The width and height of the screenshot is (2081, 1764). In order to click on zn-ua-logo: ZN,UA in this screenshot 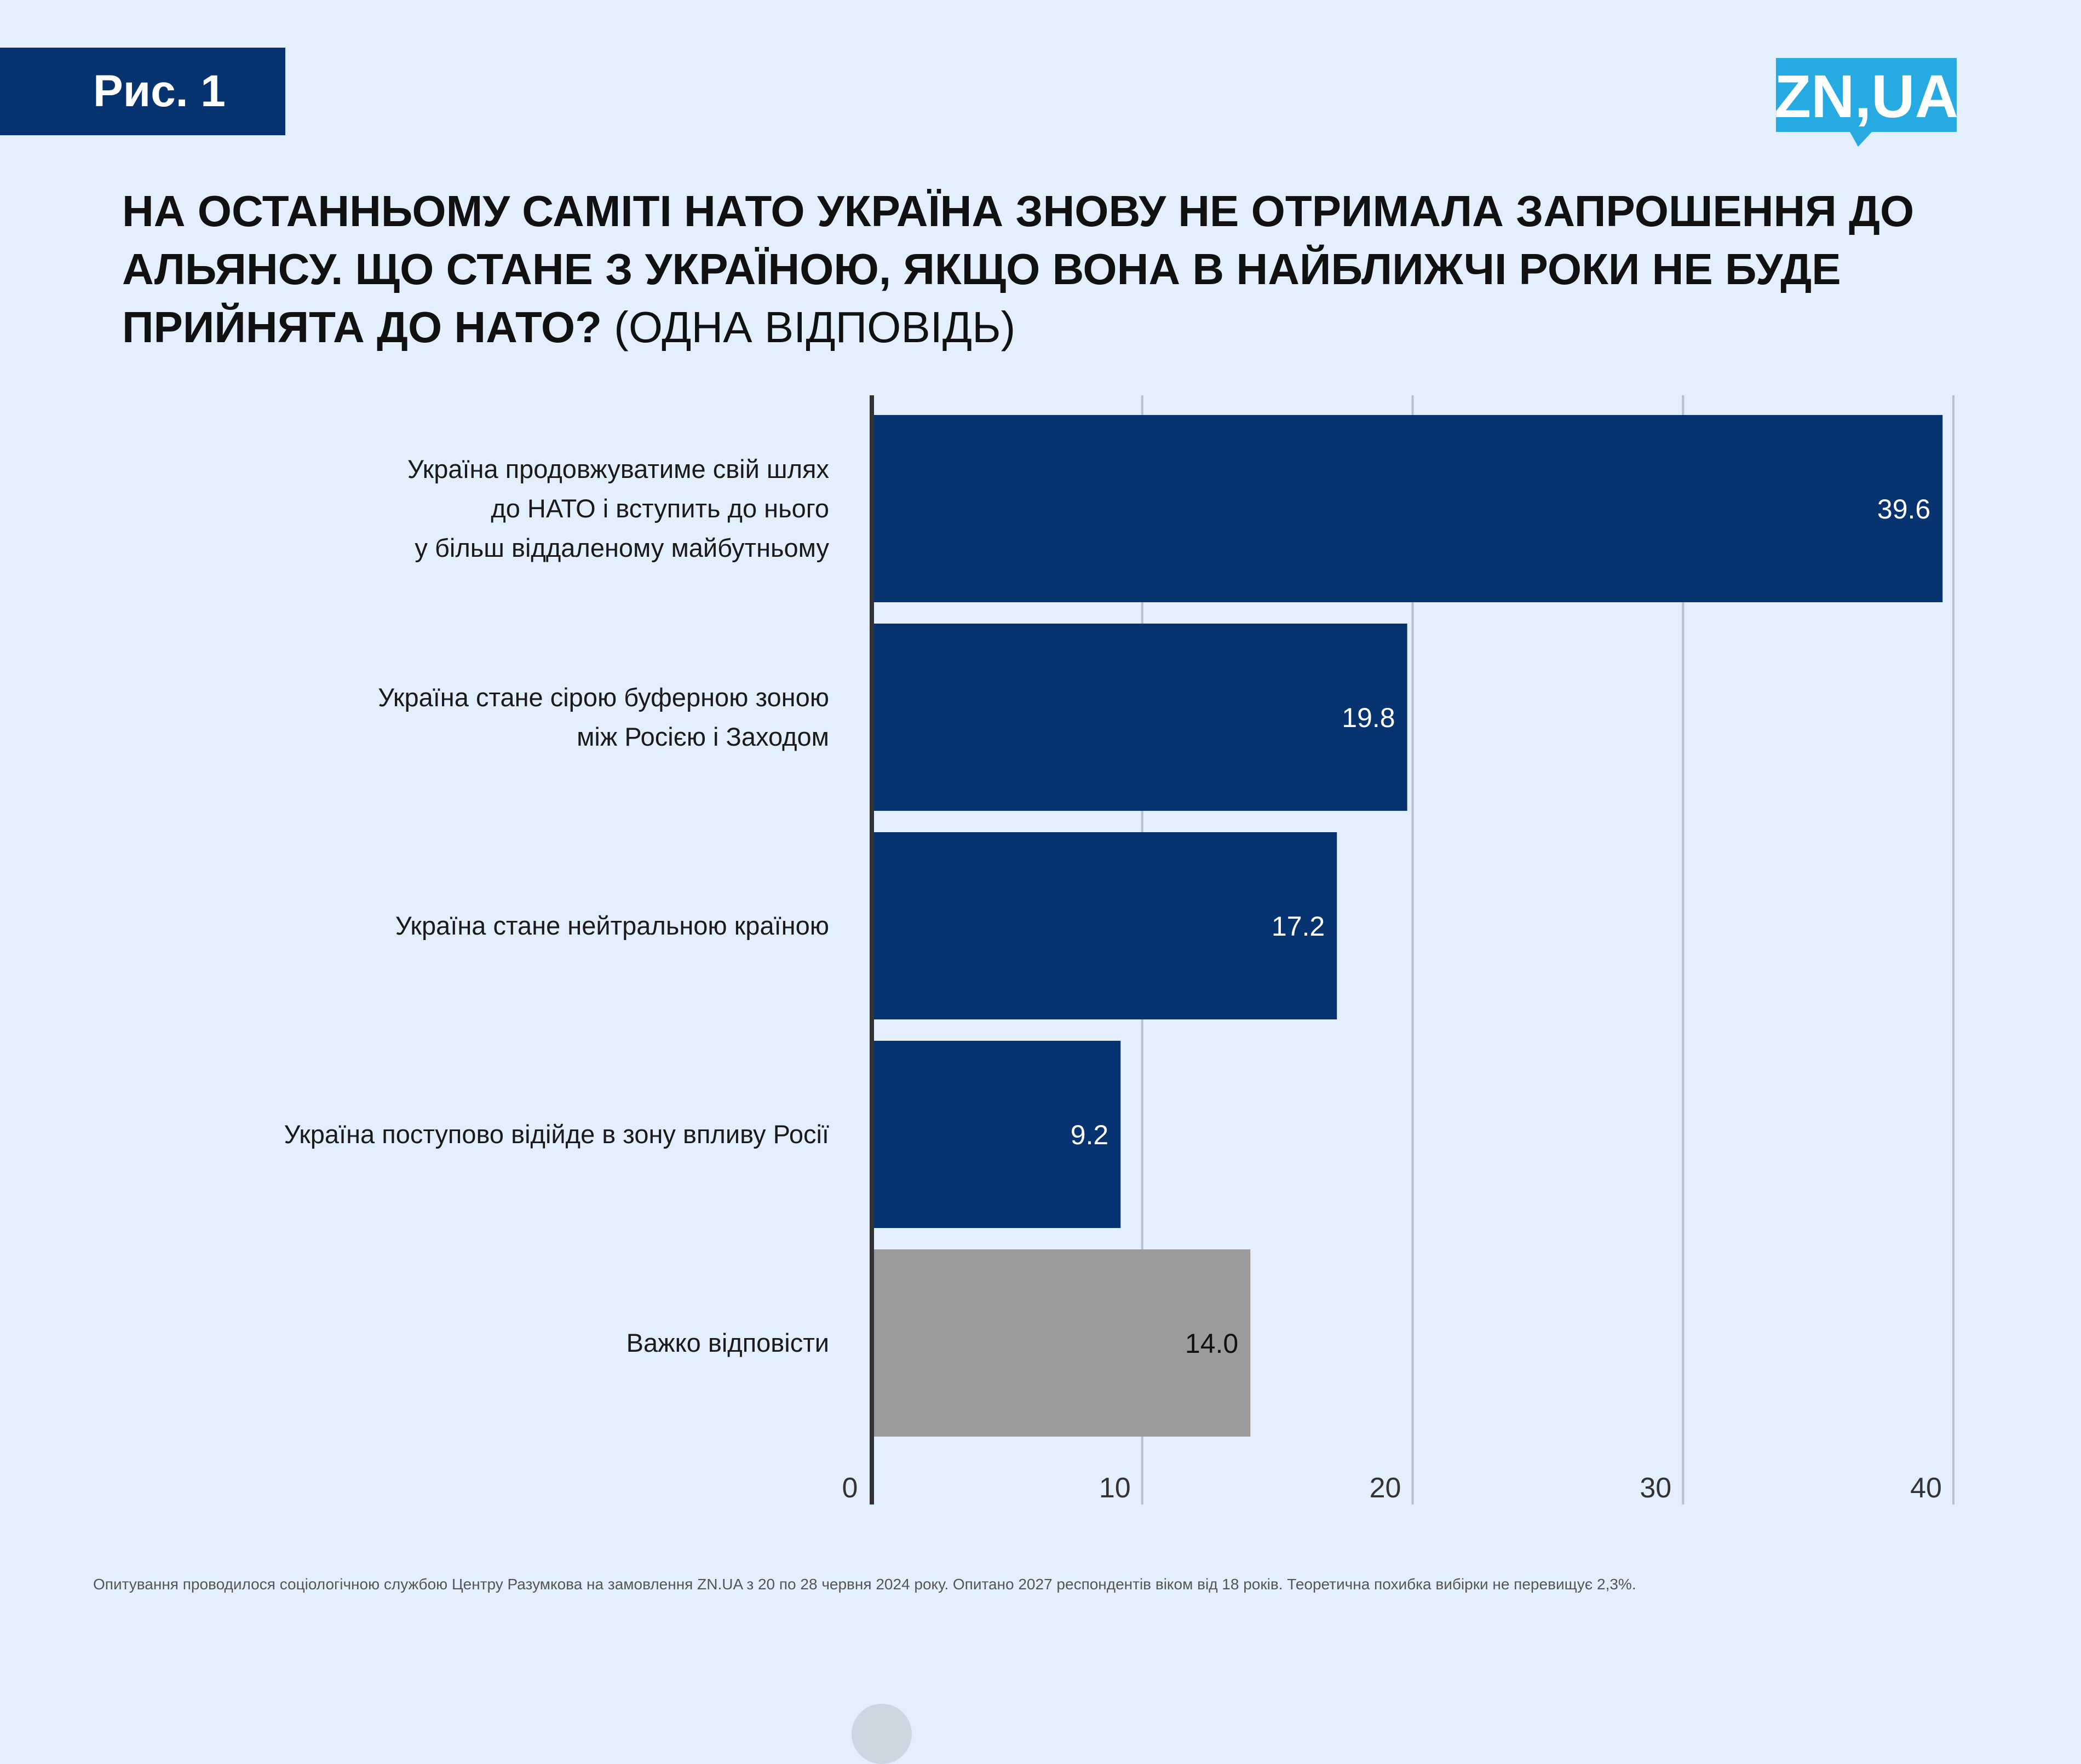, I will do `click(1867, 102)`.